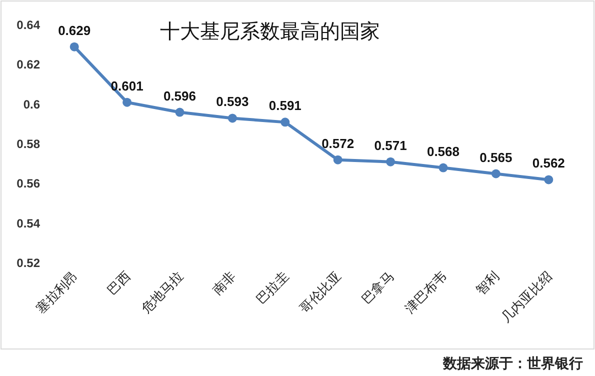 The width and height of the screenshot is (595, 376). What do you see at coordinates (28, 223) in the screenshot?
I see `y-tick-label: 0.54` at bounding box center [28, 223].